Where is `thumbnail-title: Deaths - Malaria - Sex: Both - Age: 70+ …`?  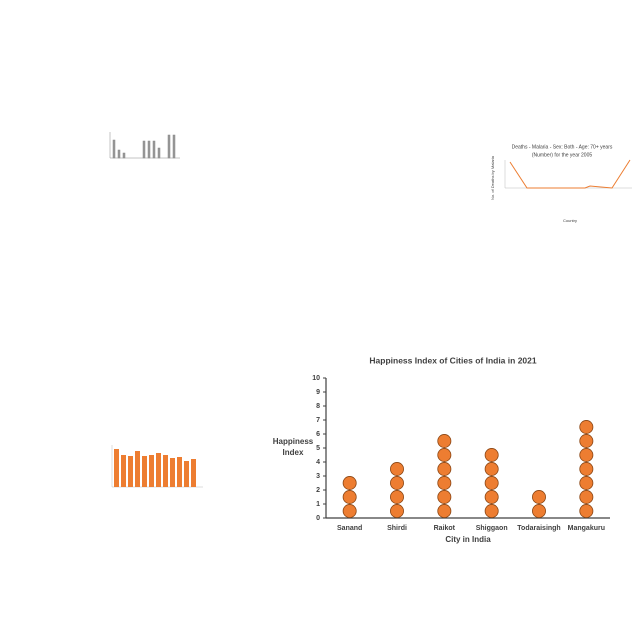
thumbnail-title: Deaths - Malaria - Sex: Both - Age: 70+ … is located at coordinates (562, 147).